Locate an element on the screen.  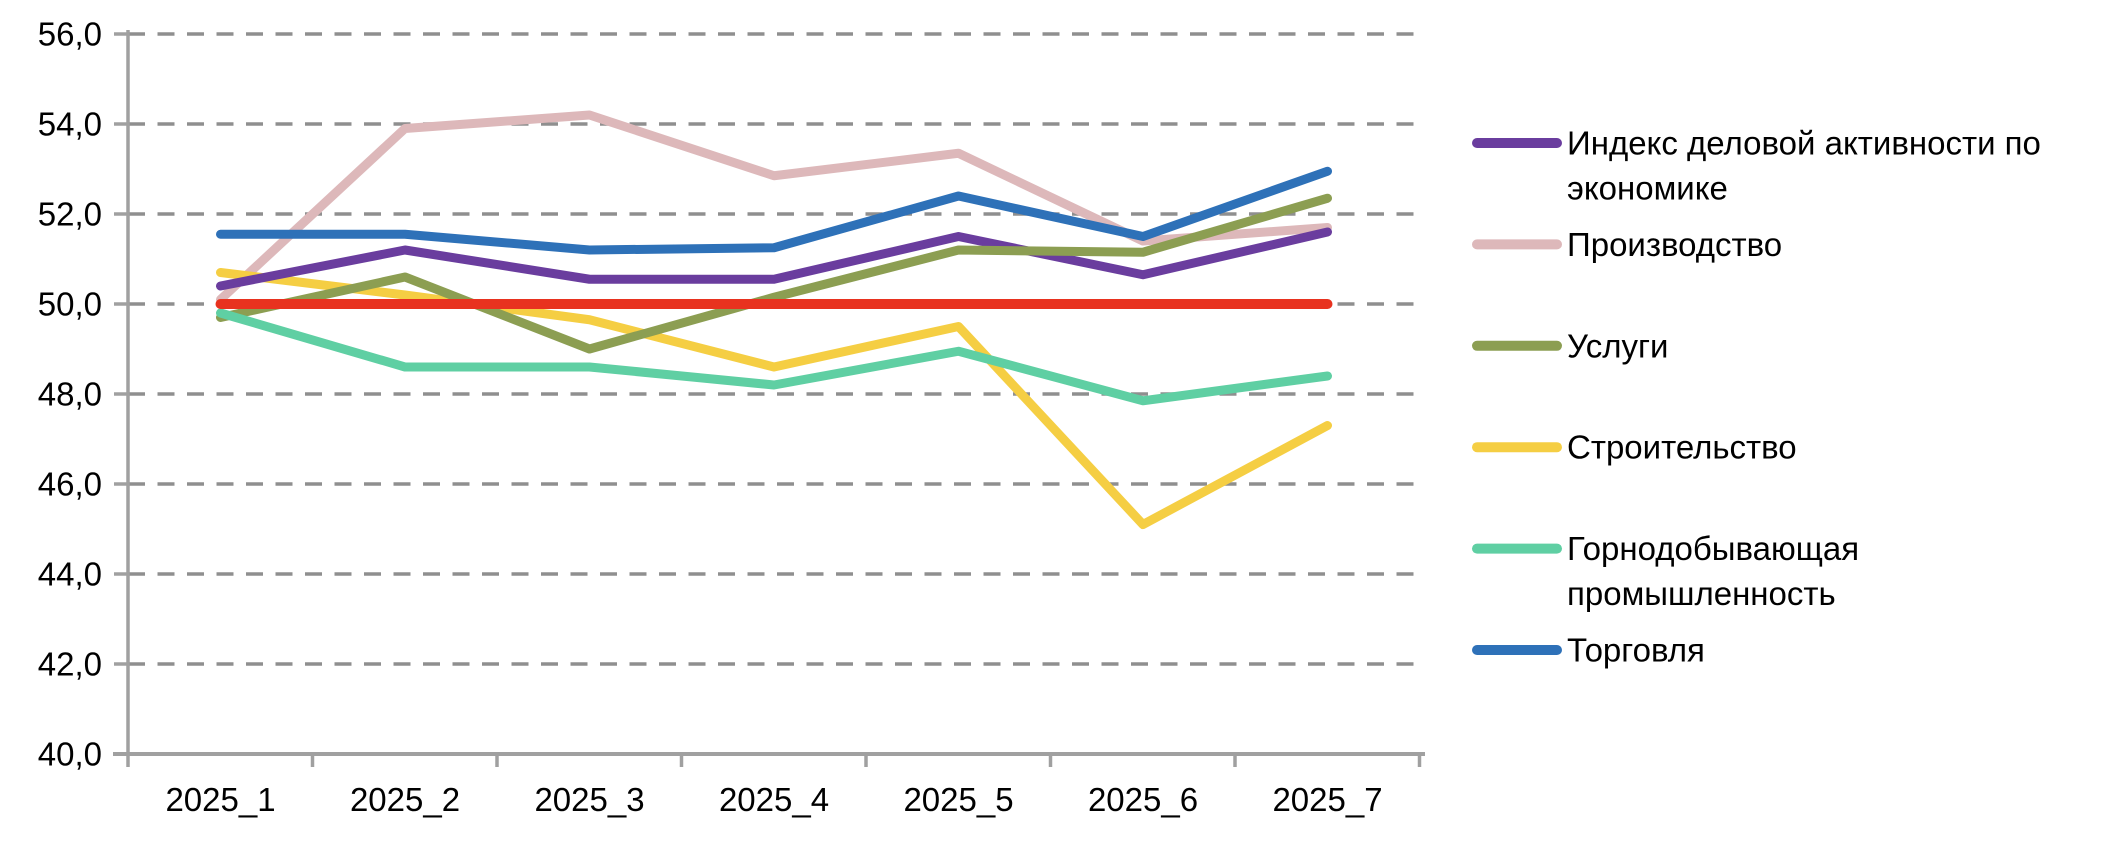
legend-item-3: Строительство is located at coordinates (1634, 447).